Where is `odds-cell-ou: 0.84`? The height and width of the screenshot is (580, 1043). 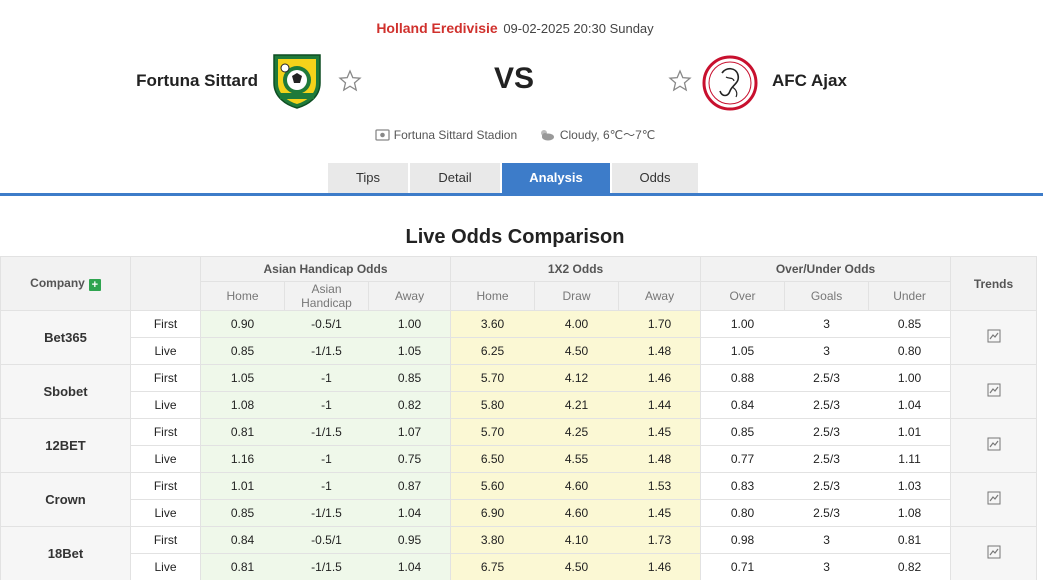 odds-cell-ou: 0.84 is located at coordinates (743, 405).